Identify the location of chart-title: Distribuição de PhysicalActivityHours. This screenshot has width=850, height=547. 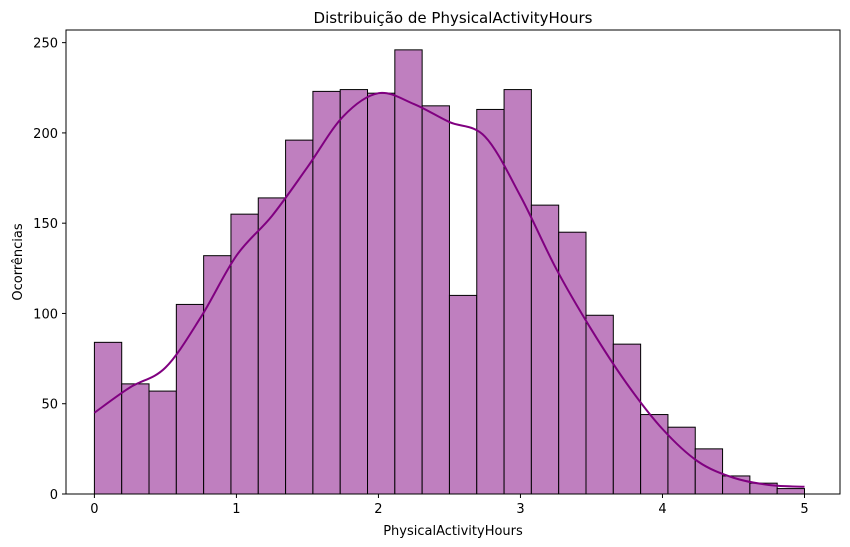
(453, 18).